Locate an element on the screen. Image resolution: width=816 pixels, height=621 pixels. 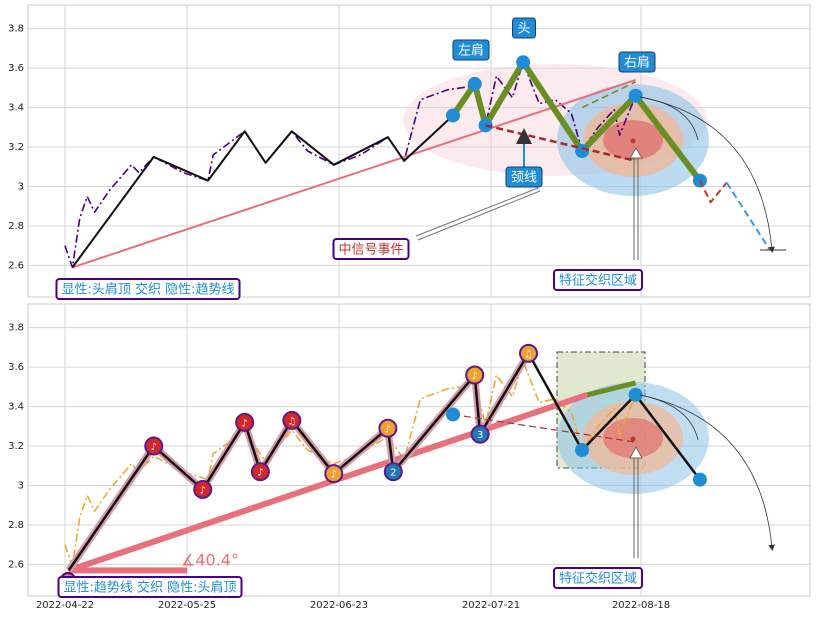
annotation: 中信号事件 is located at coordinates (370, 250).